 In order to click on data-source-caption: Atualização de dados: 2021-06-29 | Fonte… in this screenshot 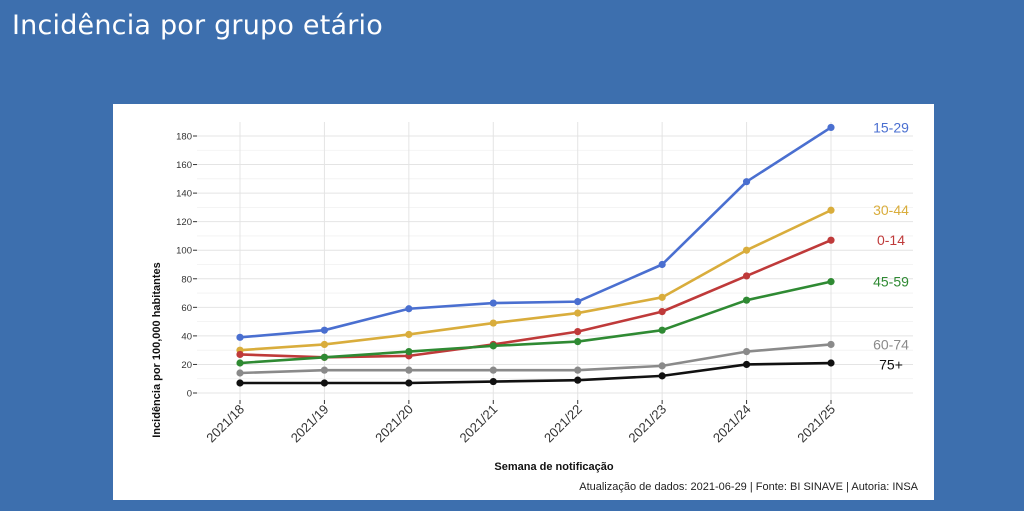, I will do `click(748, 487)`.